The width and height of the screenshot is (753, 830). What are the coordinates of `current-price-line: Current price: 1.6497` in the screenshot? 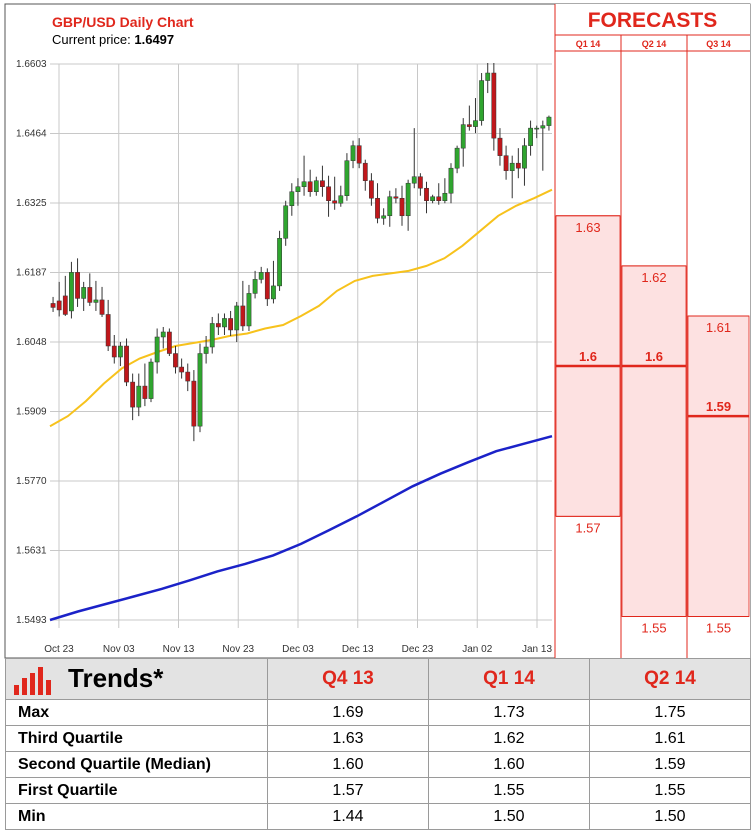 It's located at (113, 39).